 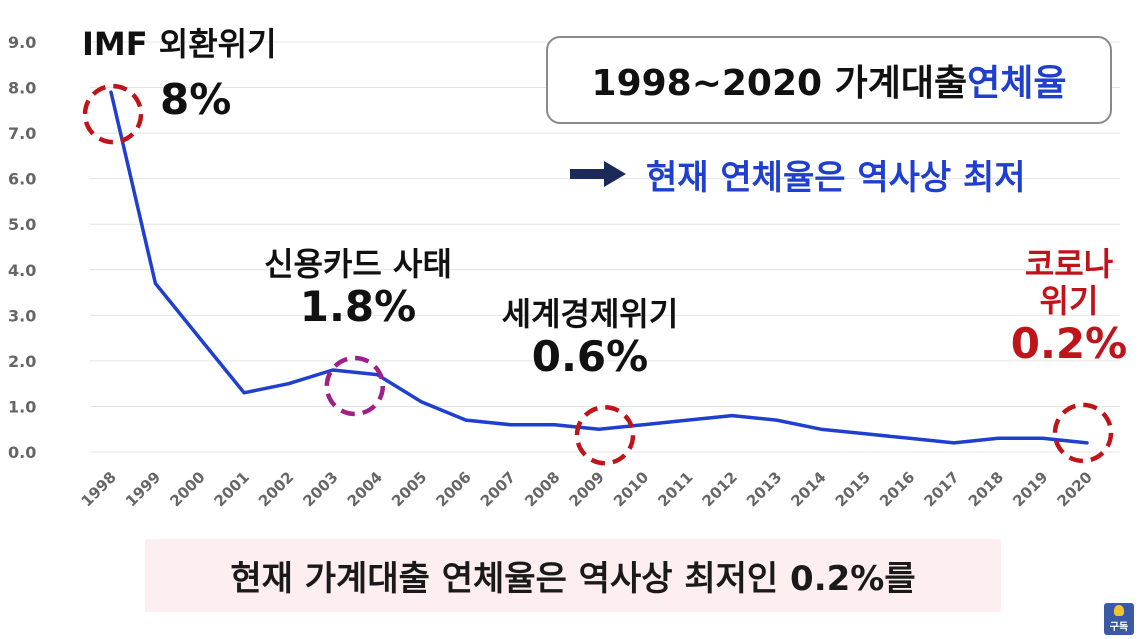 I want to click on right-arrow-icon, so click(x=598, y=174).